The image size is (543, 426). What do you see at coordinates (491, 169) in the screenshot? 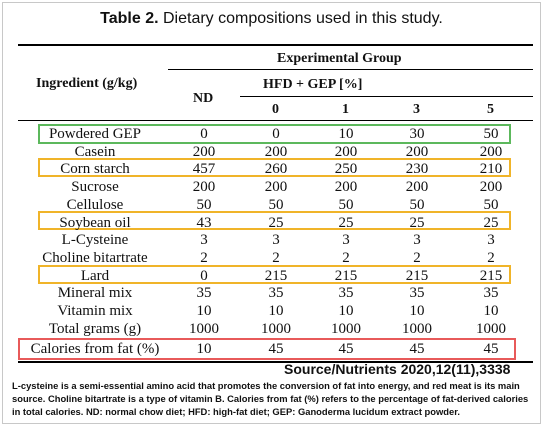
I see `value-cell: 210` at bounding box center [491, 169].